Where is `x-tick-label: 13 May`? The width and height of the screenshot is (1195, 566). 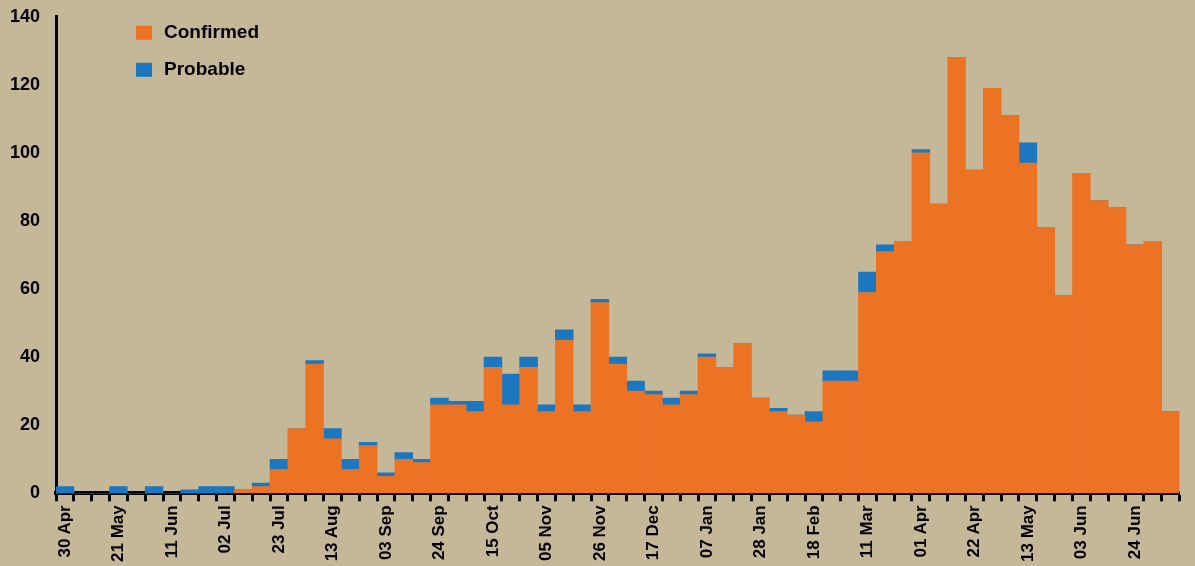
x-tick-label: 13 May is located at coordinates (1027, 533).